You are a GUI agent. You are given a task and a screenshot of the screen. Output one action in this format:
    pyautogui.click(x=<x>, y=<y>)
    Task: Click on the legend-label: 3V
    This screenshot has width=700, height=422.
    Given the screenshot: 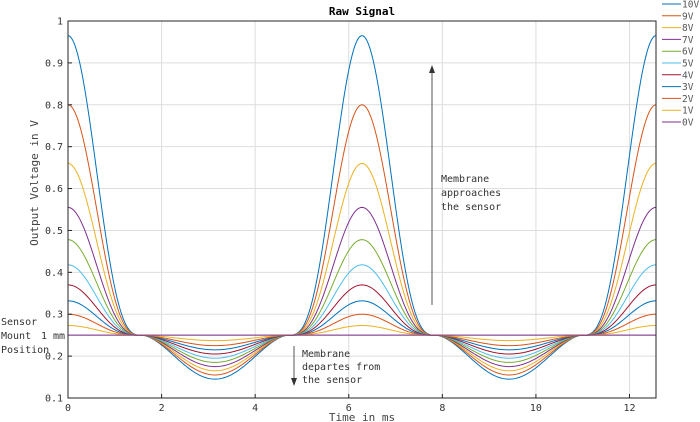 What is the action you would take?
    pyautogui.click(x=688, y=87)
    